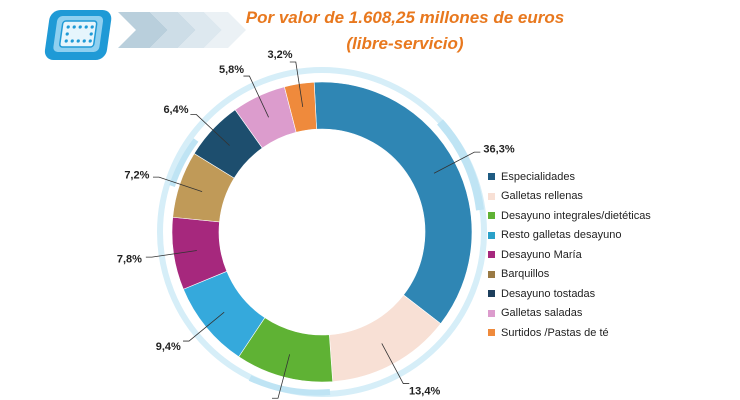 The height and width of the screenshot is (400, 740). I want to click on leader-line-galletas-saladas, so click(256, 96).